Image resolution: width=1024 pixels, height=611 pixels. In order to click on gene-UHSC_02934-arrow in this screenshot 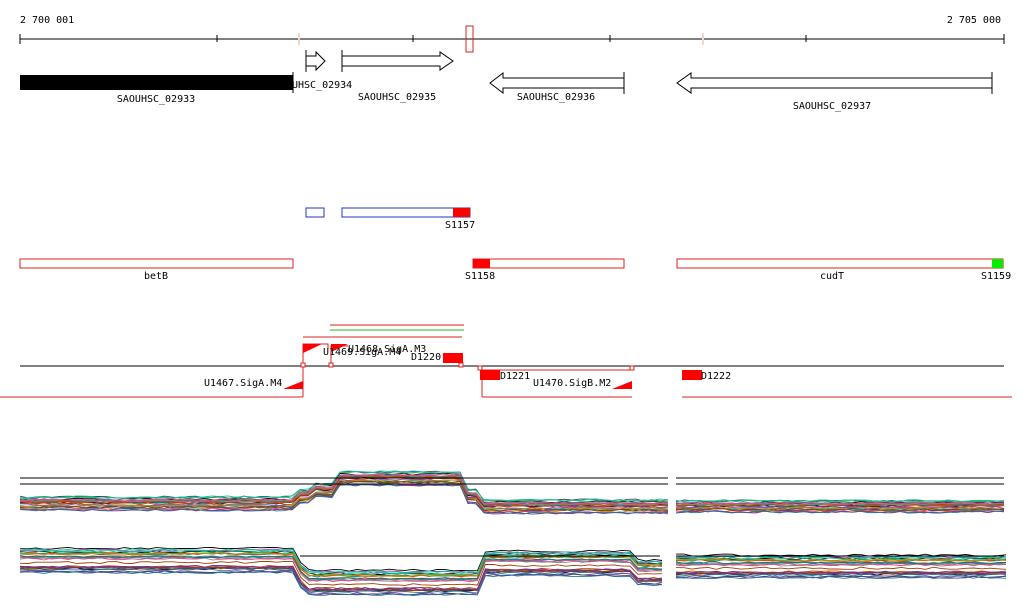, I will do `click(315, 61)`.